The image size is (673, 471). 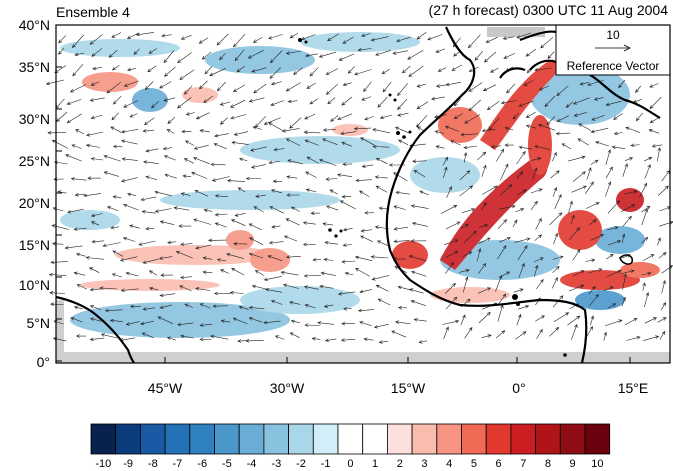 What do you see at coordinates (34, 25) in the screenshot?
I see `y-tick-40n: 40°N` at bounding box center [34, 25].